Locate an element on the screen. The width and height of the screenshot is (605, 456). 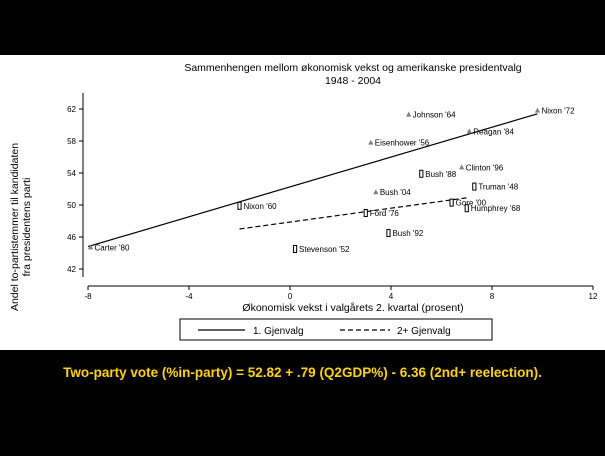
y-tick-label: 42 is located at coordinates (71, 269).